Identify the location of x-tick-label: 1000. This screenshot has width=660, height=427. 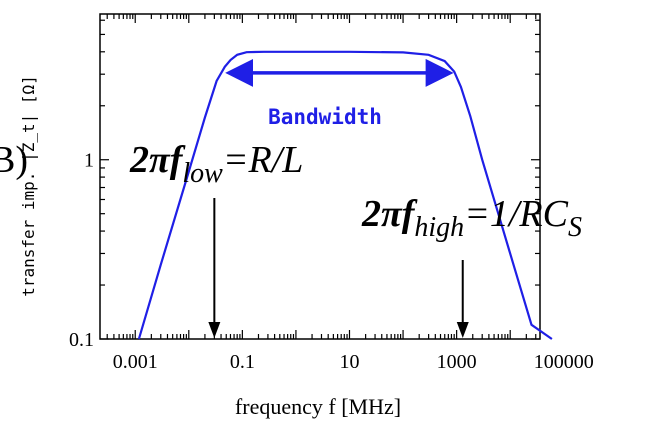
(457, 362).